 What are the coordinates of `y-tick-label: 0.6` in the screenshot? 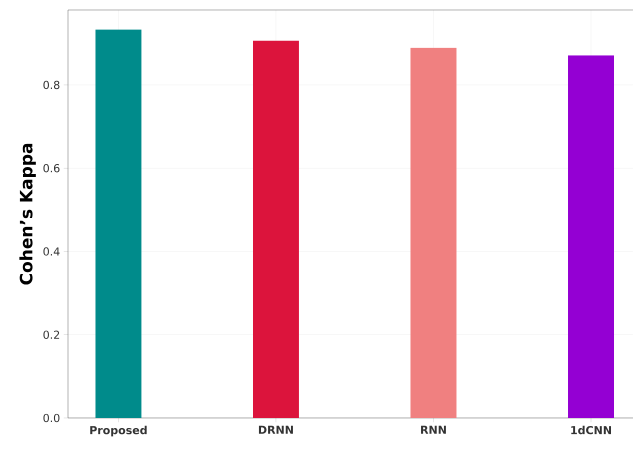 It's located at (51, 168).